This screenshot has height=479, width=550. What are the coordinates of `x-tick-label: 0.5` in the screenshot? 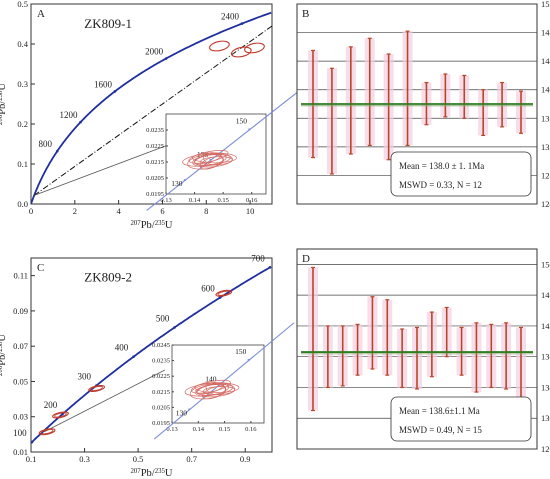 It's located at (138, 459).